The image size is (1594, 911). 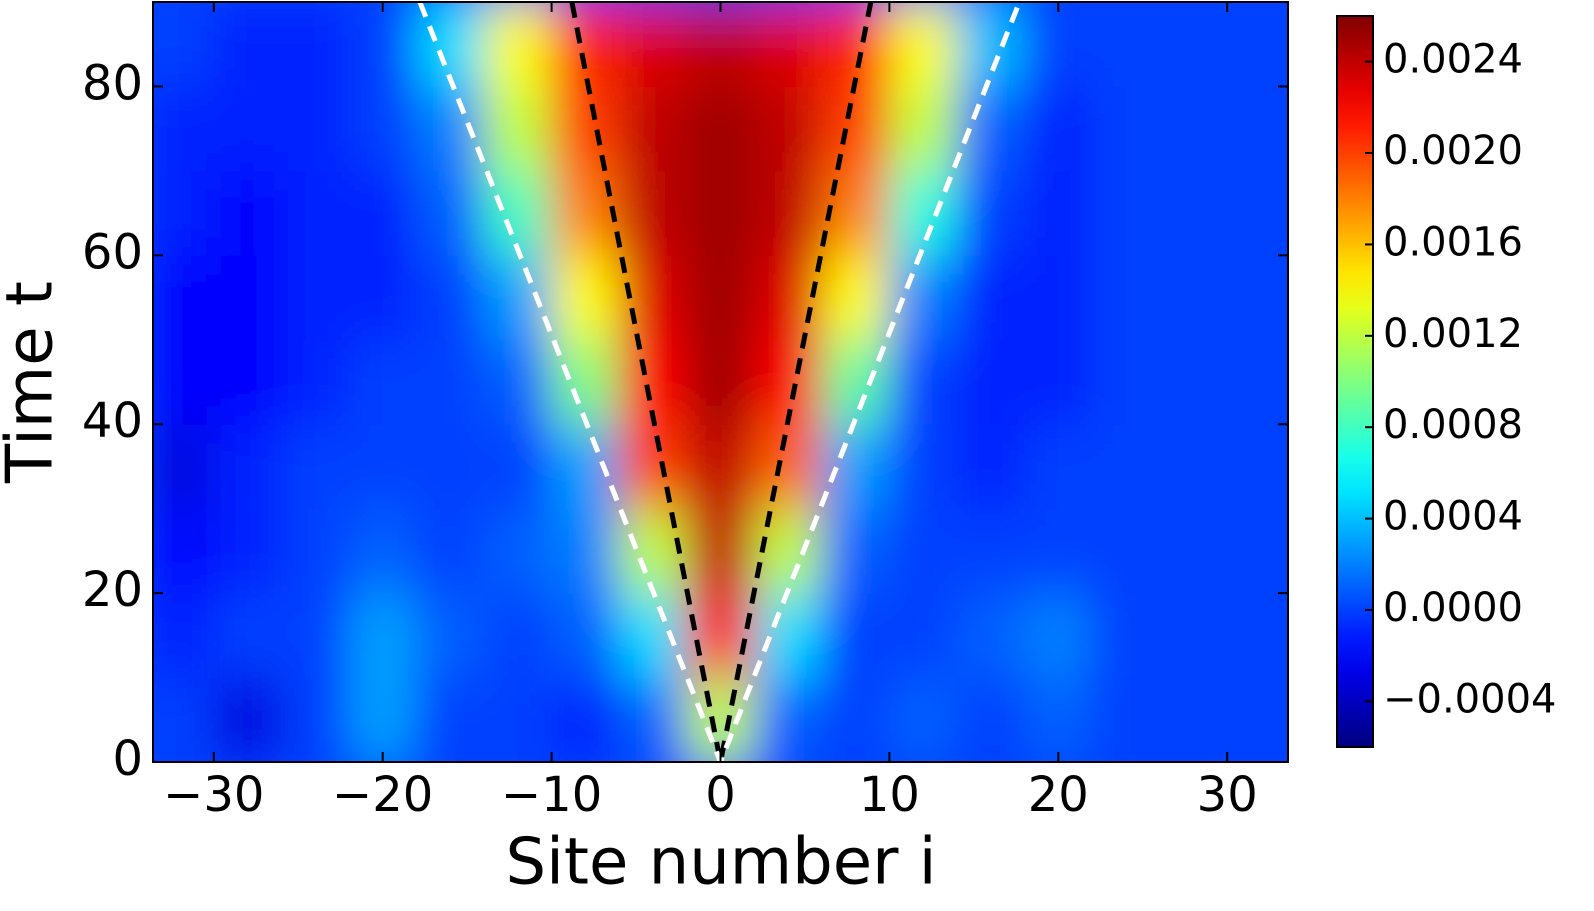 What do you see at coordinates (1227, 795) in the screenshot?
I see `x-tick-label: 30` at bounding box center [1227, 795].